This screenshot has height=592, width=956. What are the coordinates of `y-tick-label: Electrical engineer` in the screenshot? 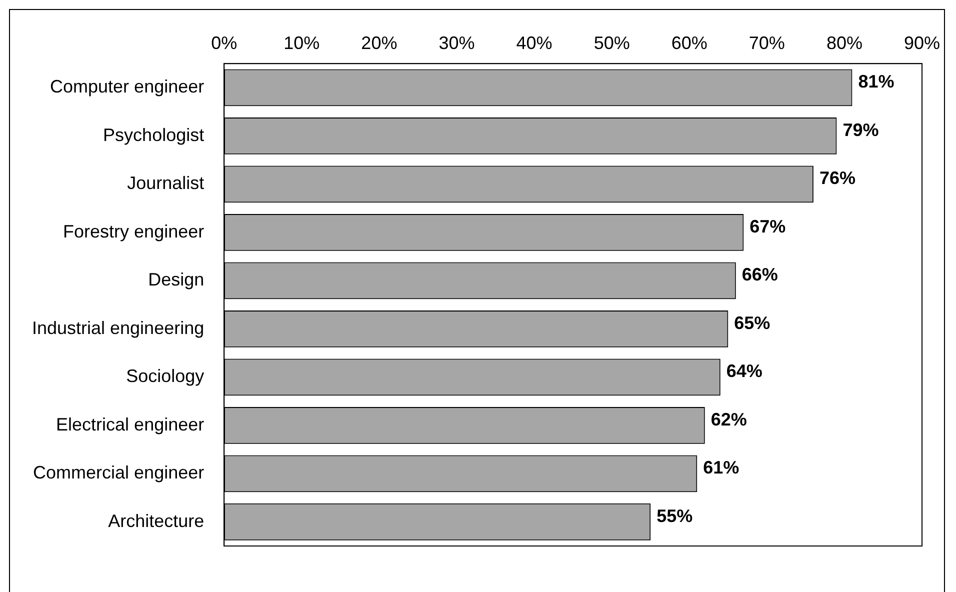 It's located at (130, 424).